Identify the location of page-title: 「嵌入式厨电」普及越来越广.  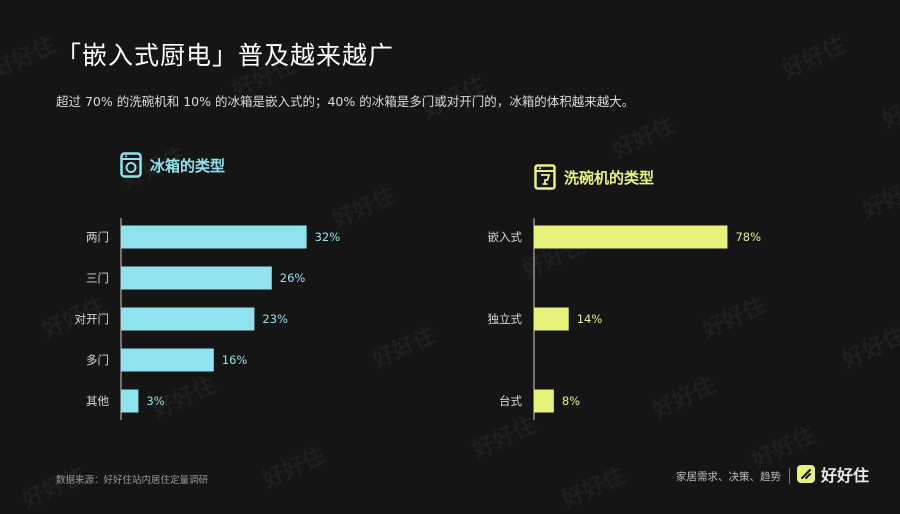
(225, 55).